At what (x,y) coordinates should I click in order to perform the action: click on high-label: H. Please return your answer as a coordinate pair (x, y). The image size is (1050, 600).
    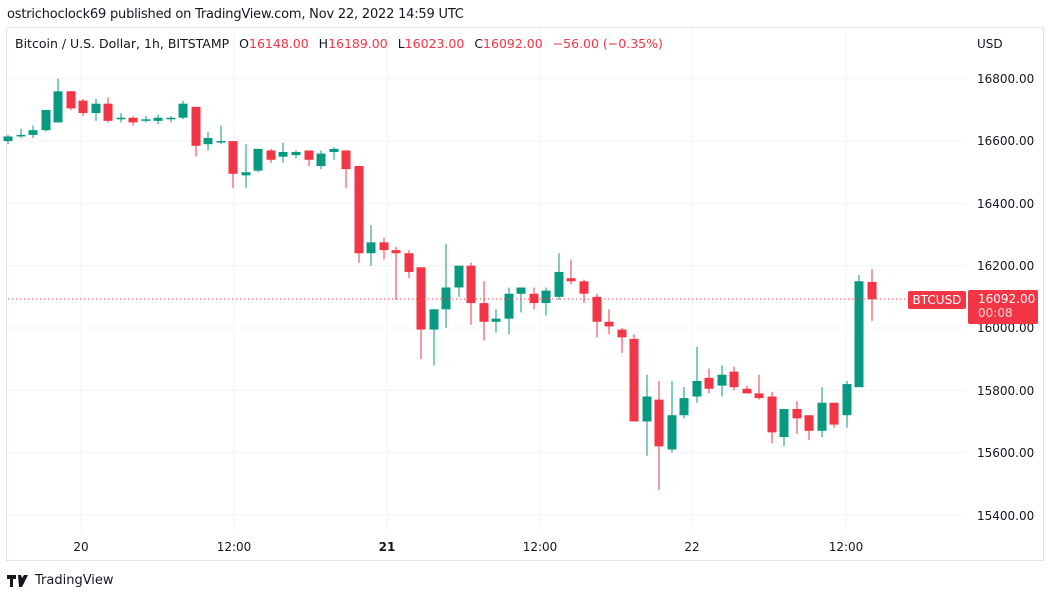
    Looking at the image, I should click on (323, 43).